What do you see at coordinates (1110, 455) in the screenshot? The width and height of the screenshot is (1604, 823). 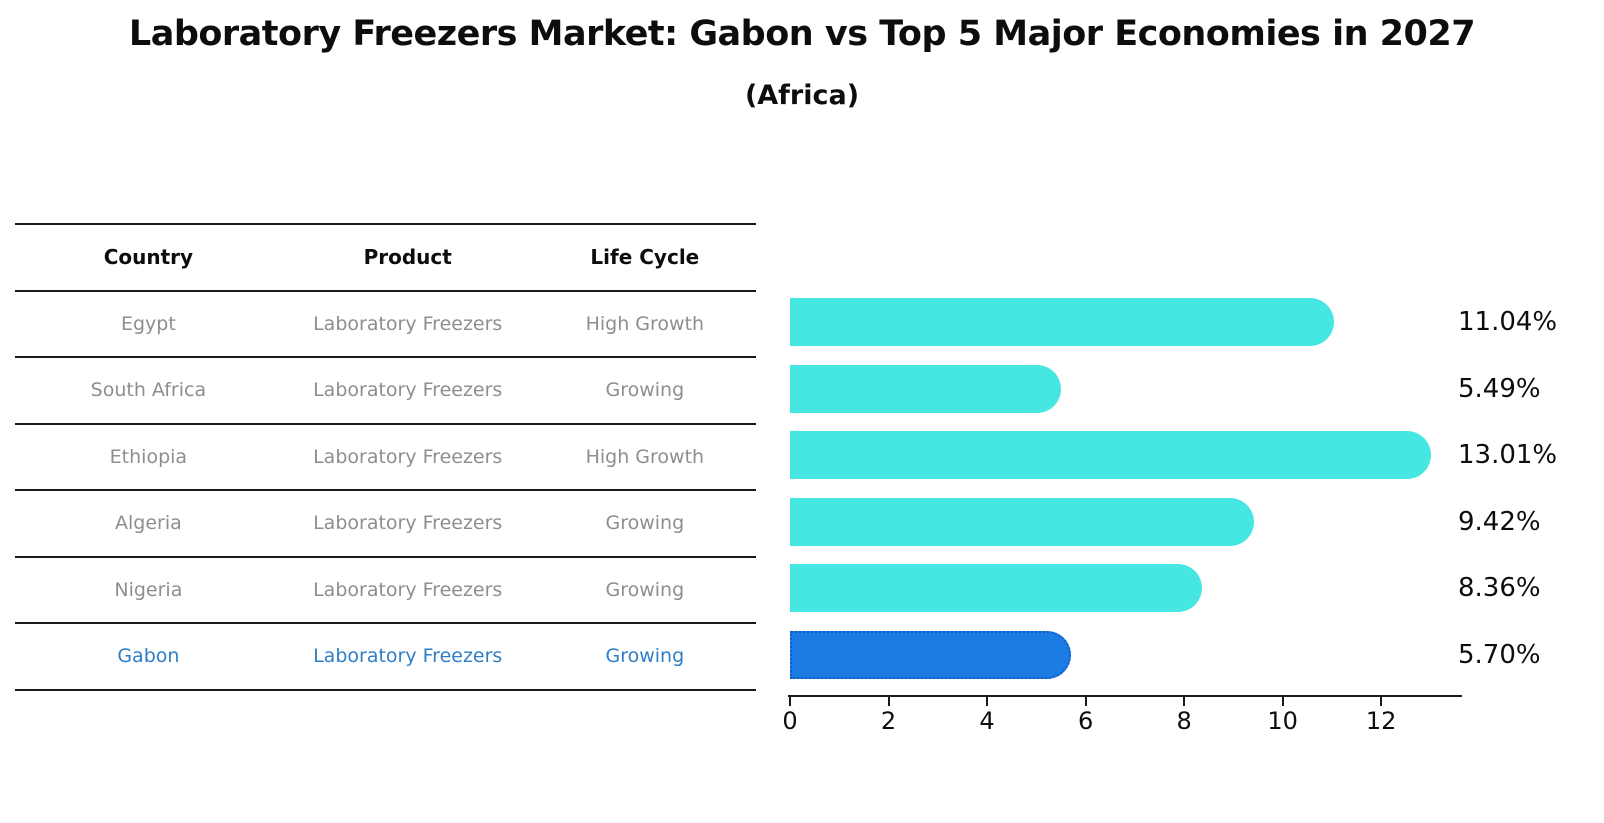 I see `bar-ethiopia` at bounding box center [1110, 455].